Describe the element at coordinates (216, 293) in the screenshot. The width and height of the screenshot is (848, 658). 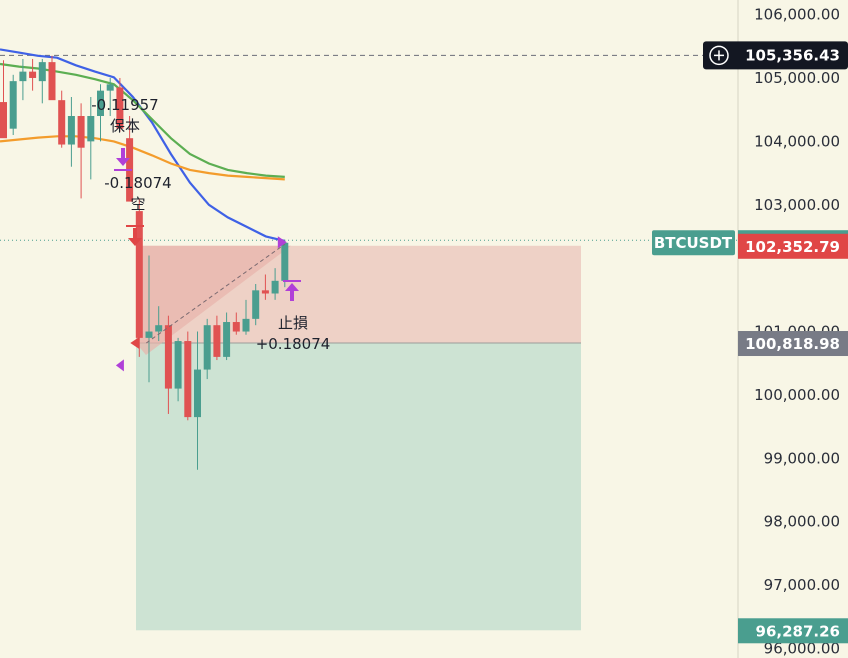
I see `trade-path-line` at that location.